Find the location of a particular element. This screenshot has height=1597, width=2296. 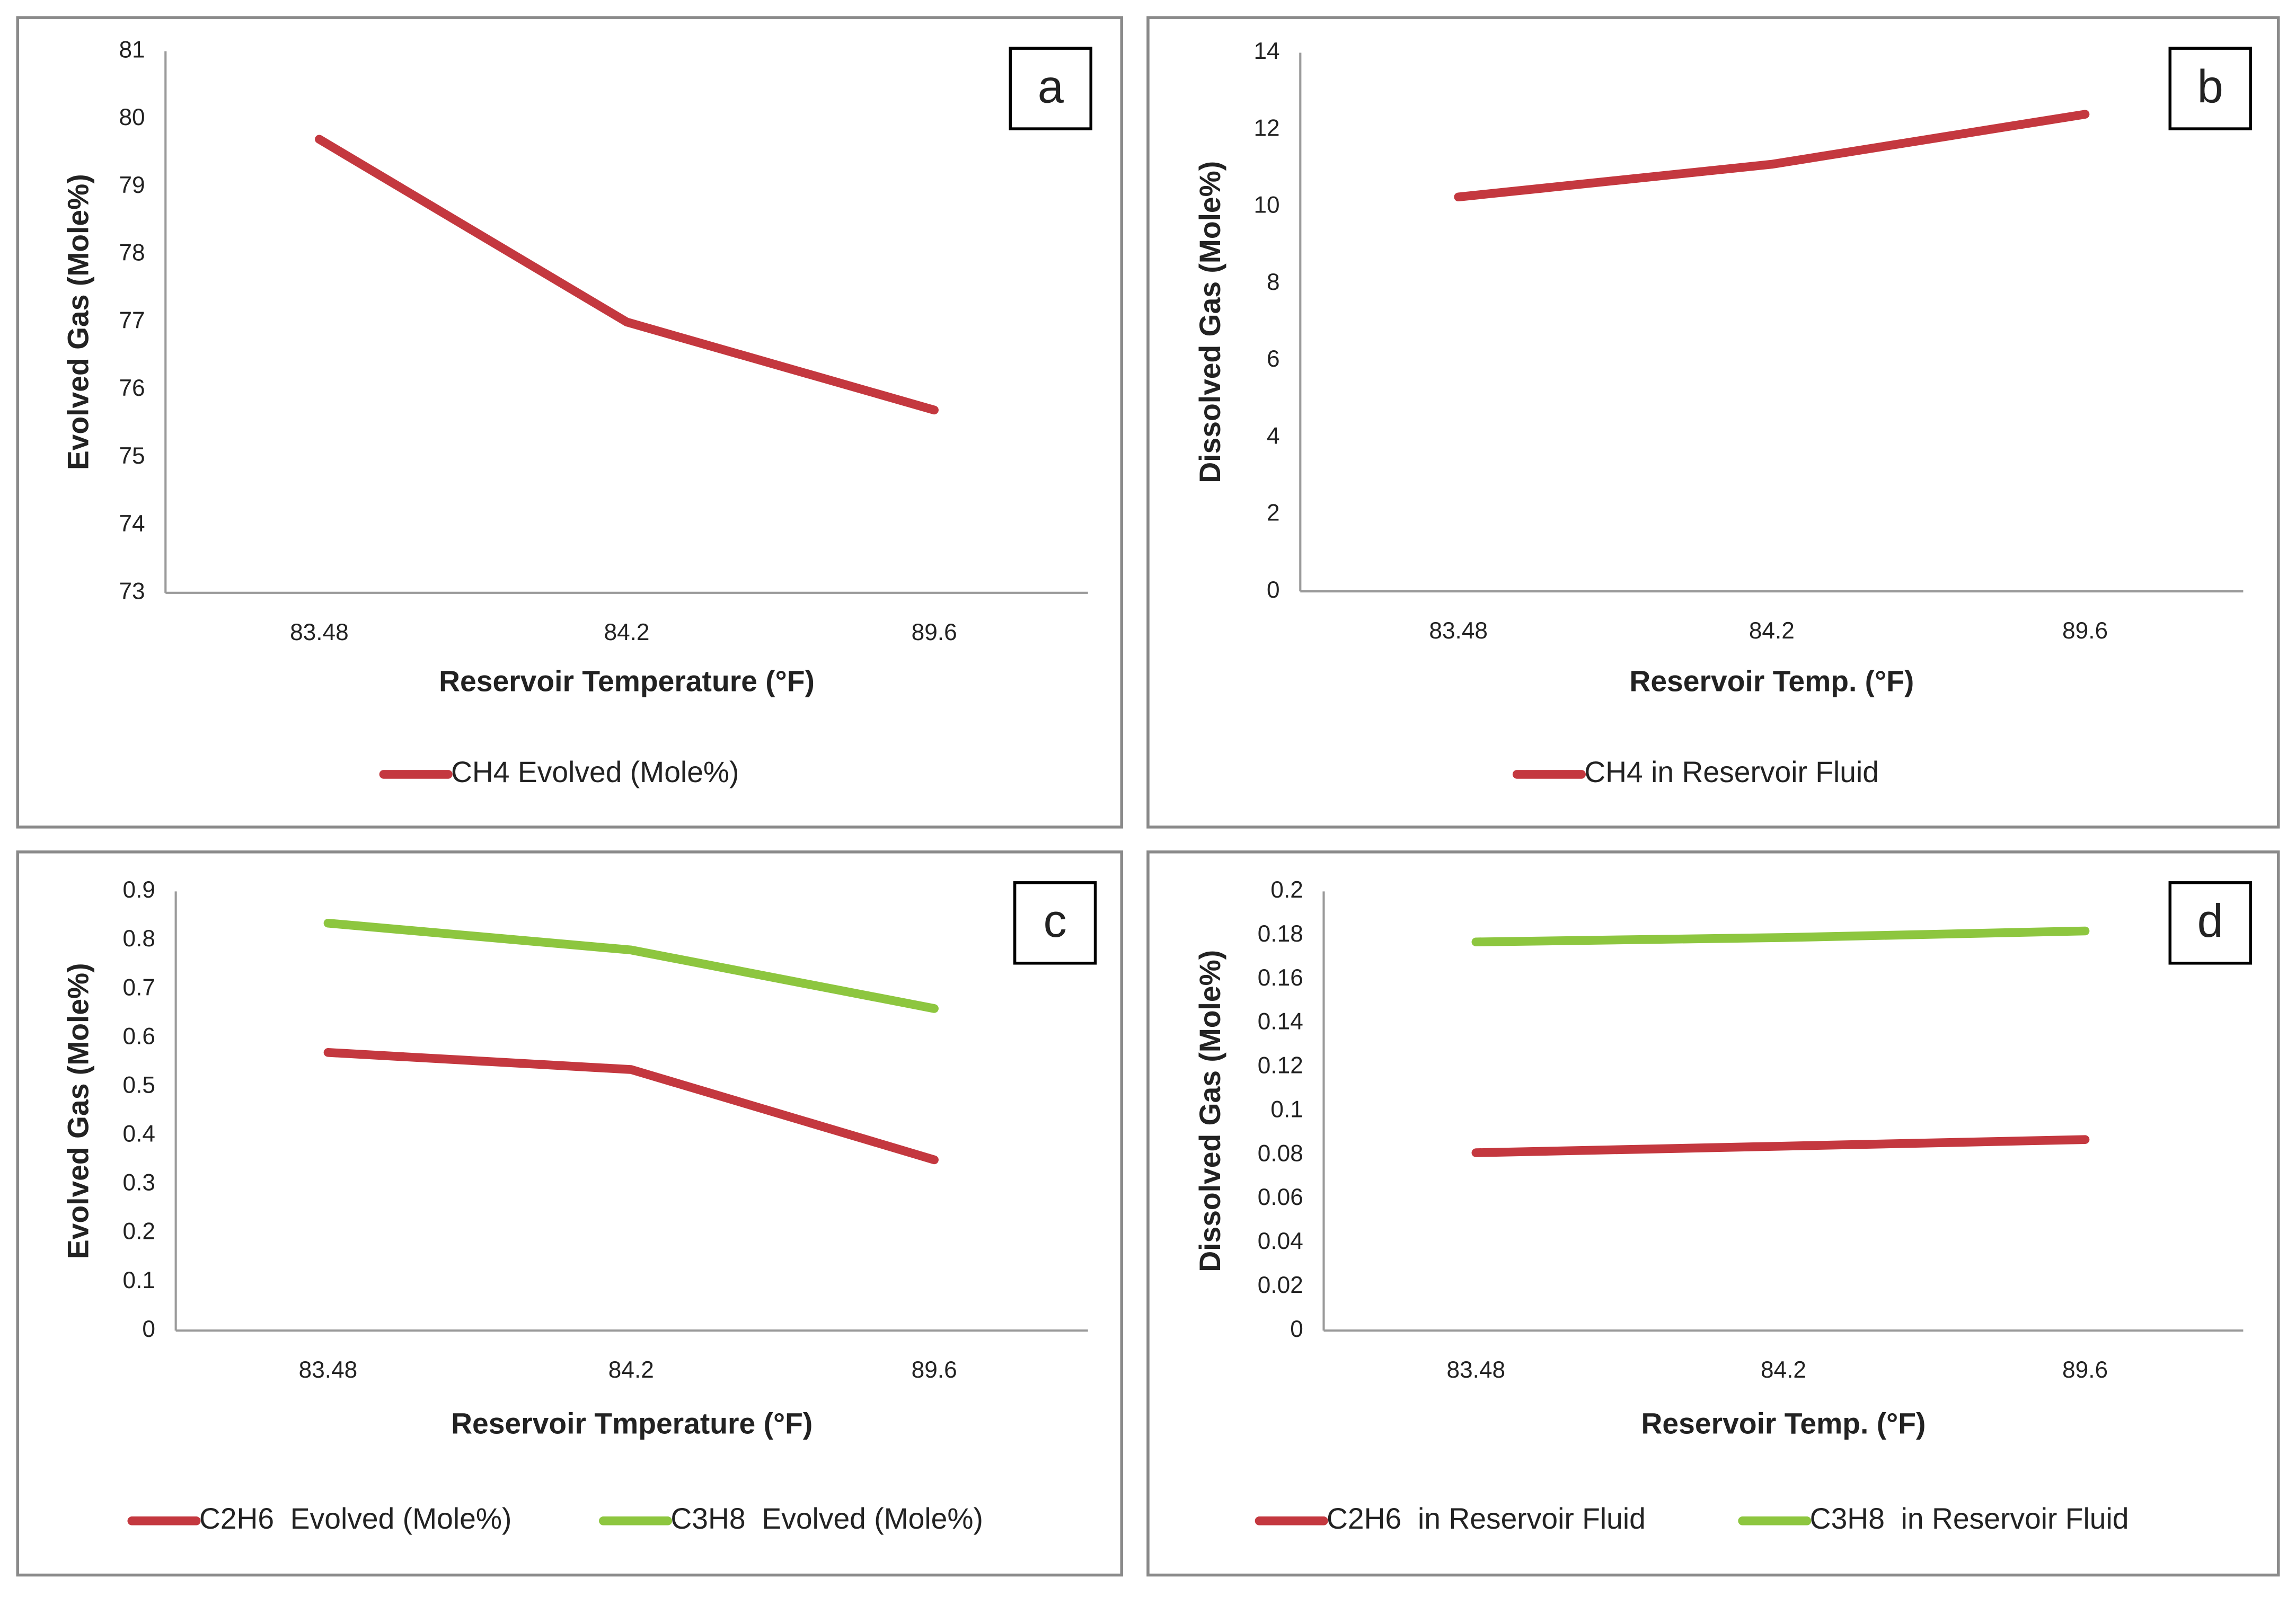

y-tick-label: 0.02 is located at coordinates (1280, 1285).